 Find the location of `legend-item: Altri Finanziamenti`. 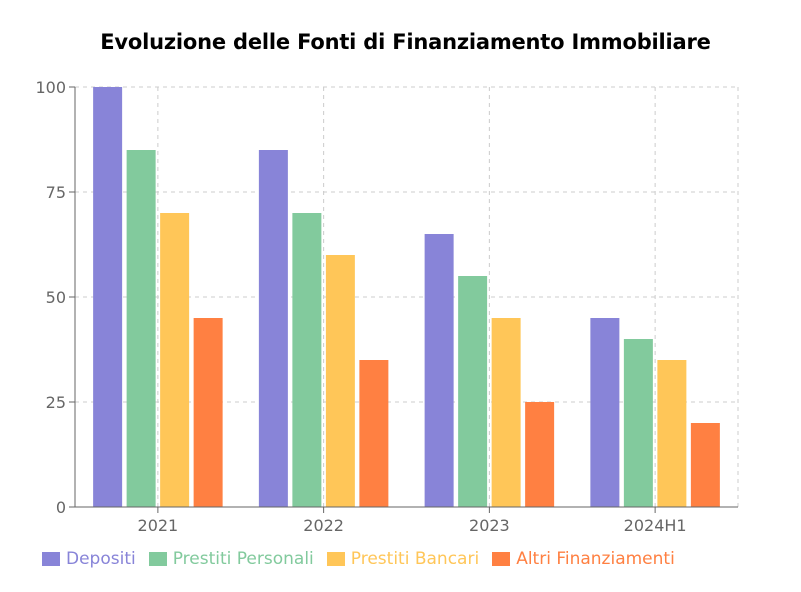

legend-item: Altri Finanziamenti is located at coordinates (583, 559).